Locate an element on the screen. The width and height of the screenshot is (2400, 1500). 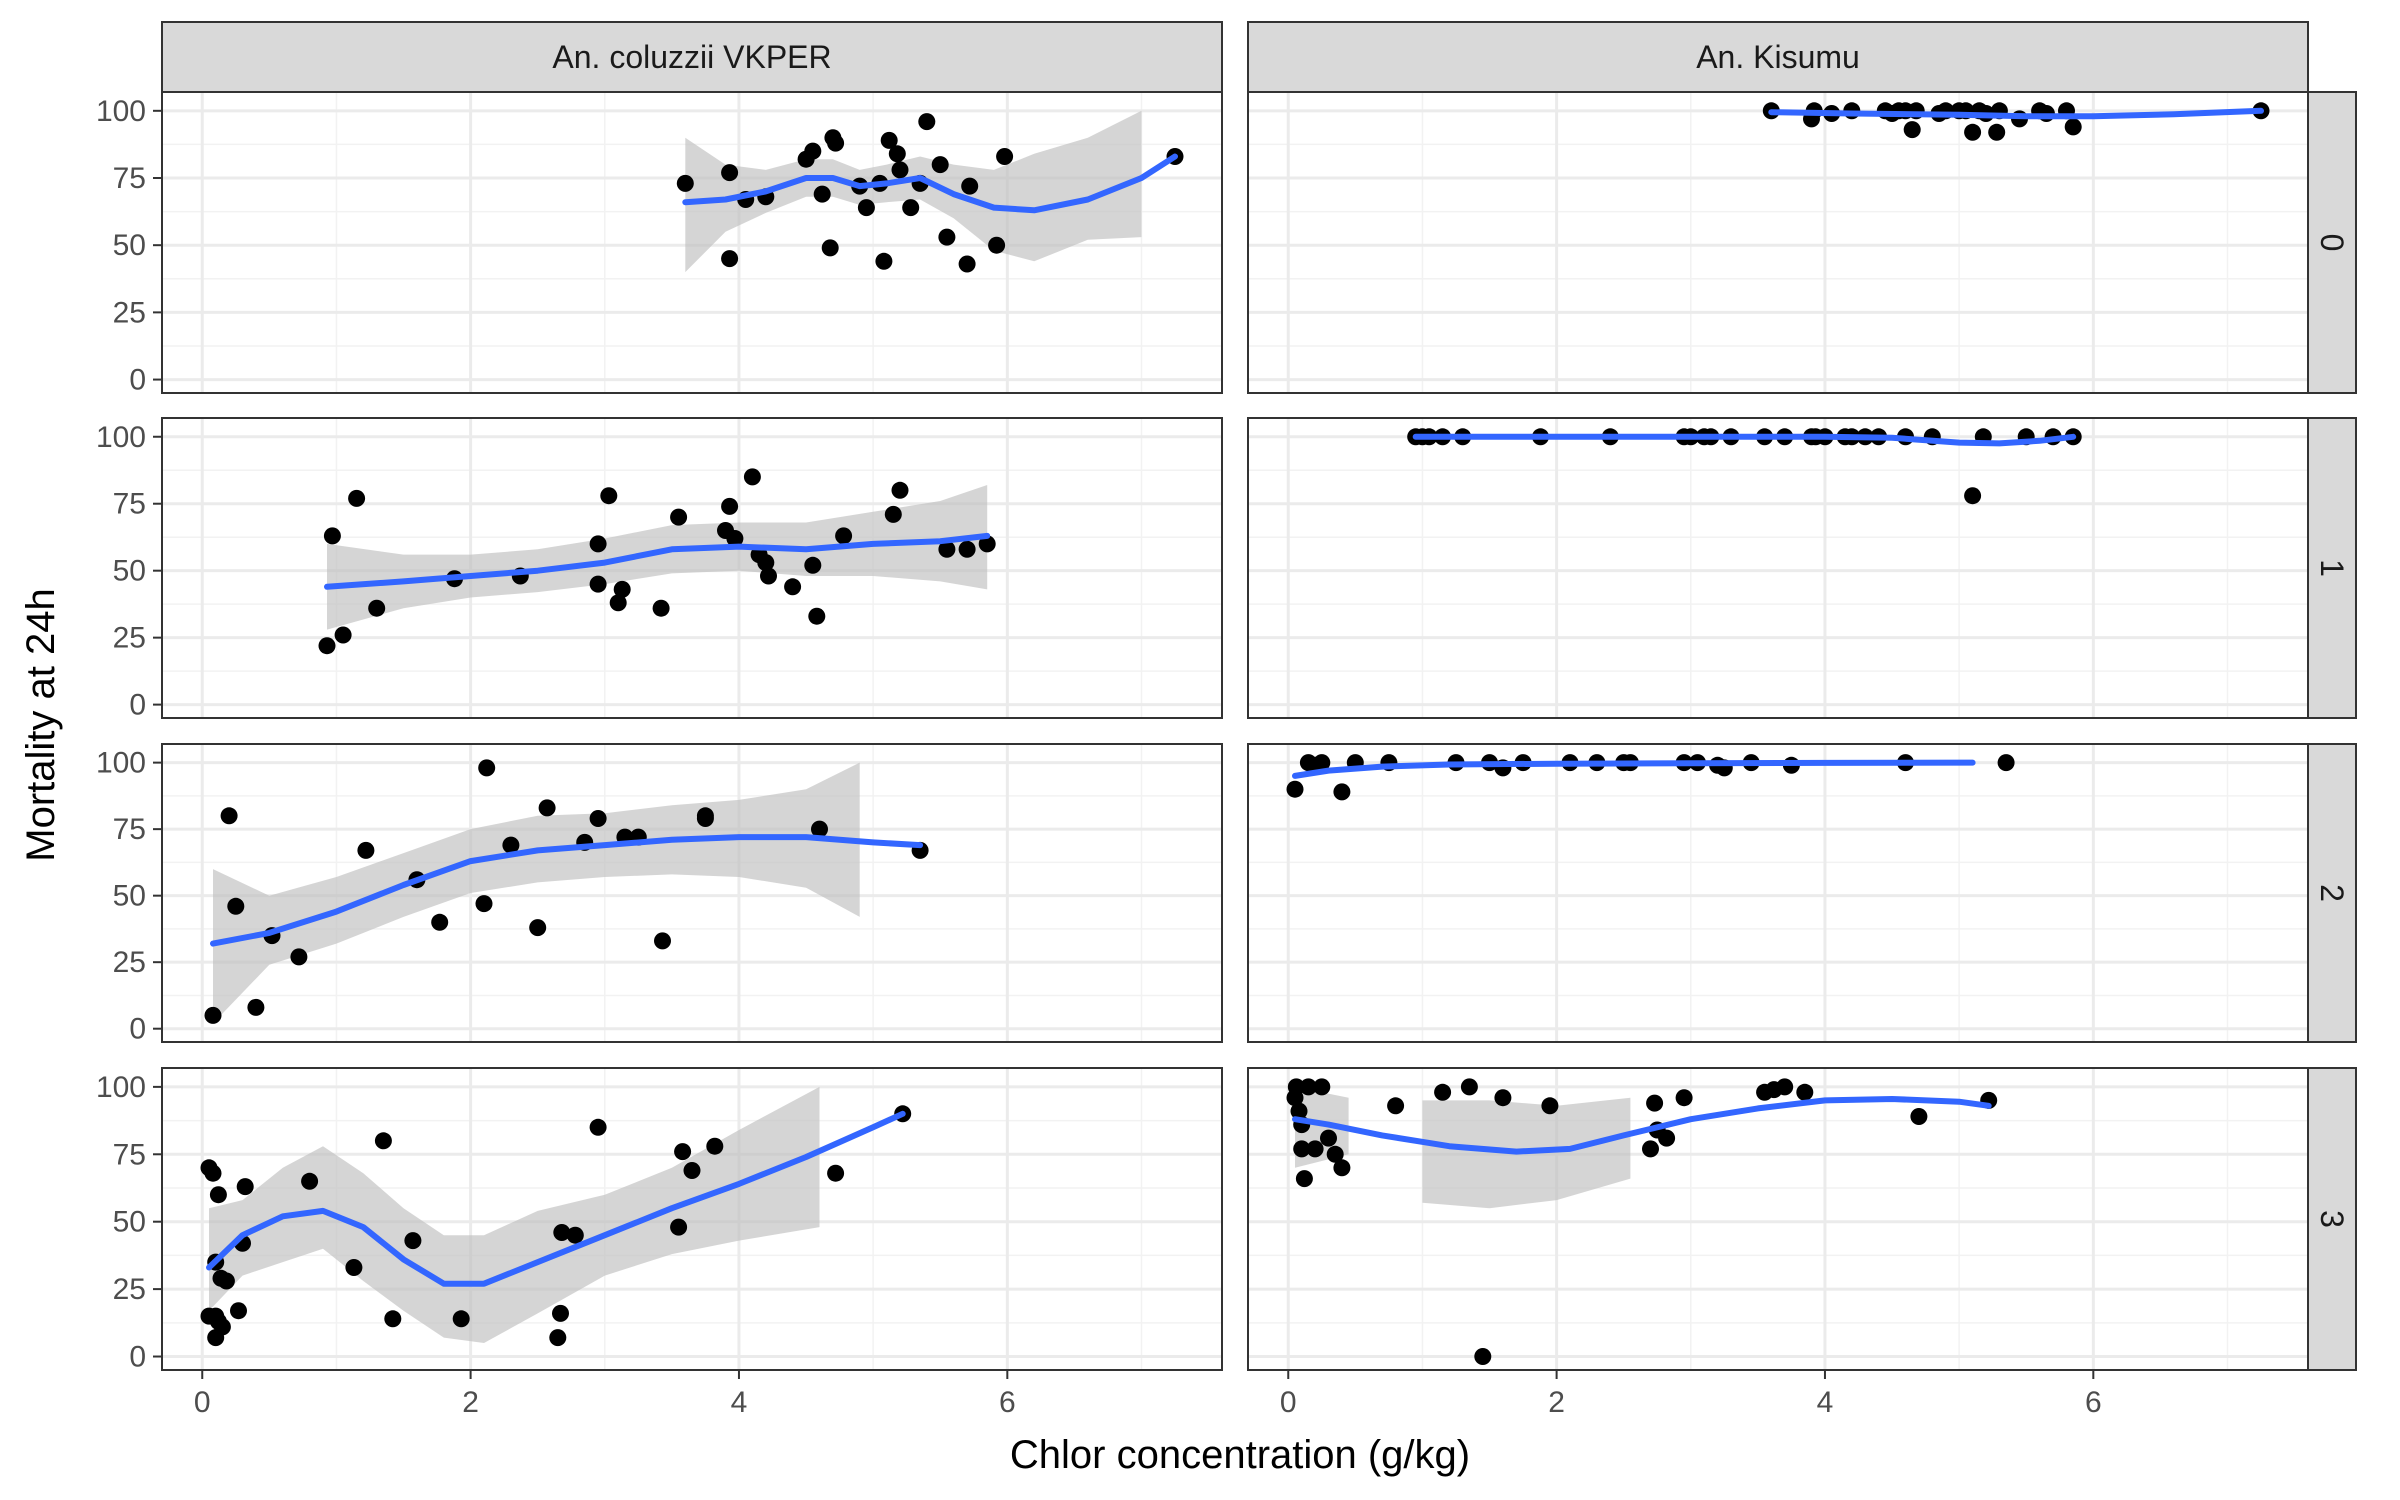
strip-label-row: 1 is located at coordinates (2332, 568).